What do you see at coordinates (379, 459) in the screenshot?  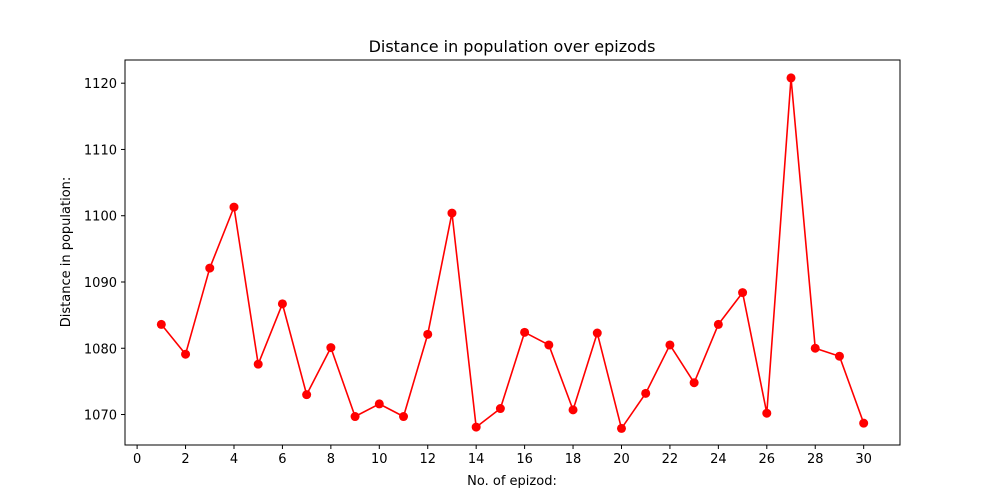 I see `x-tick-label: 10` at bounding box center [379, 459].